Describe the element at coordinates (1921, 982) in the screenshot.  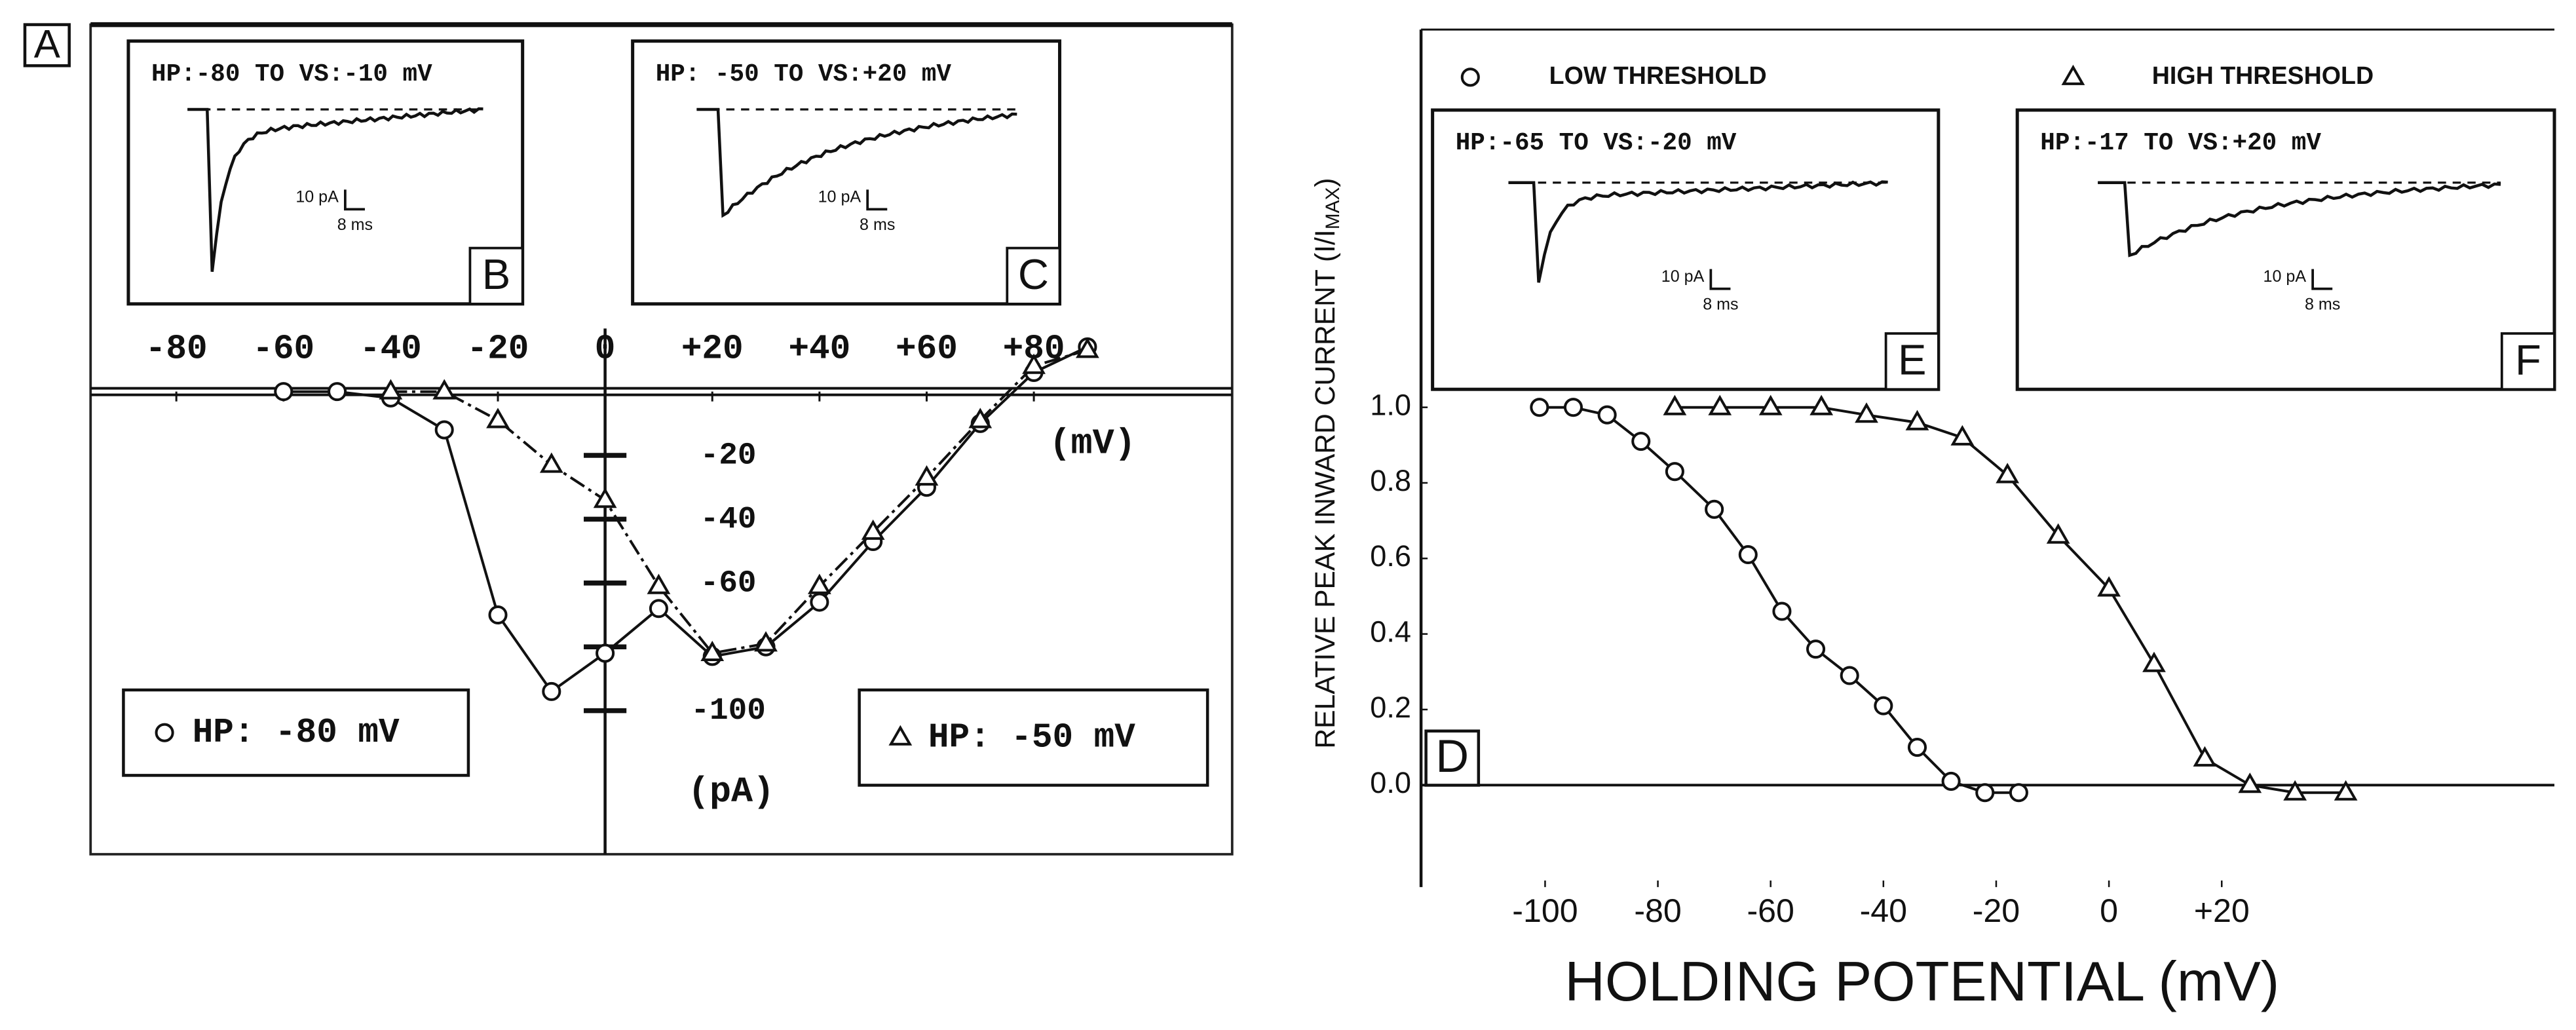
I see `x-axis-label: HOLDING POTENTIAL (mV)` at that location.